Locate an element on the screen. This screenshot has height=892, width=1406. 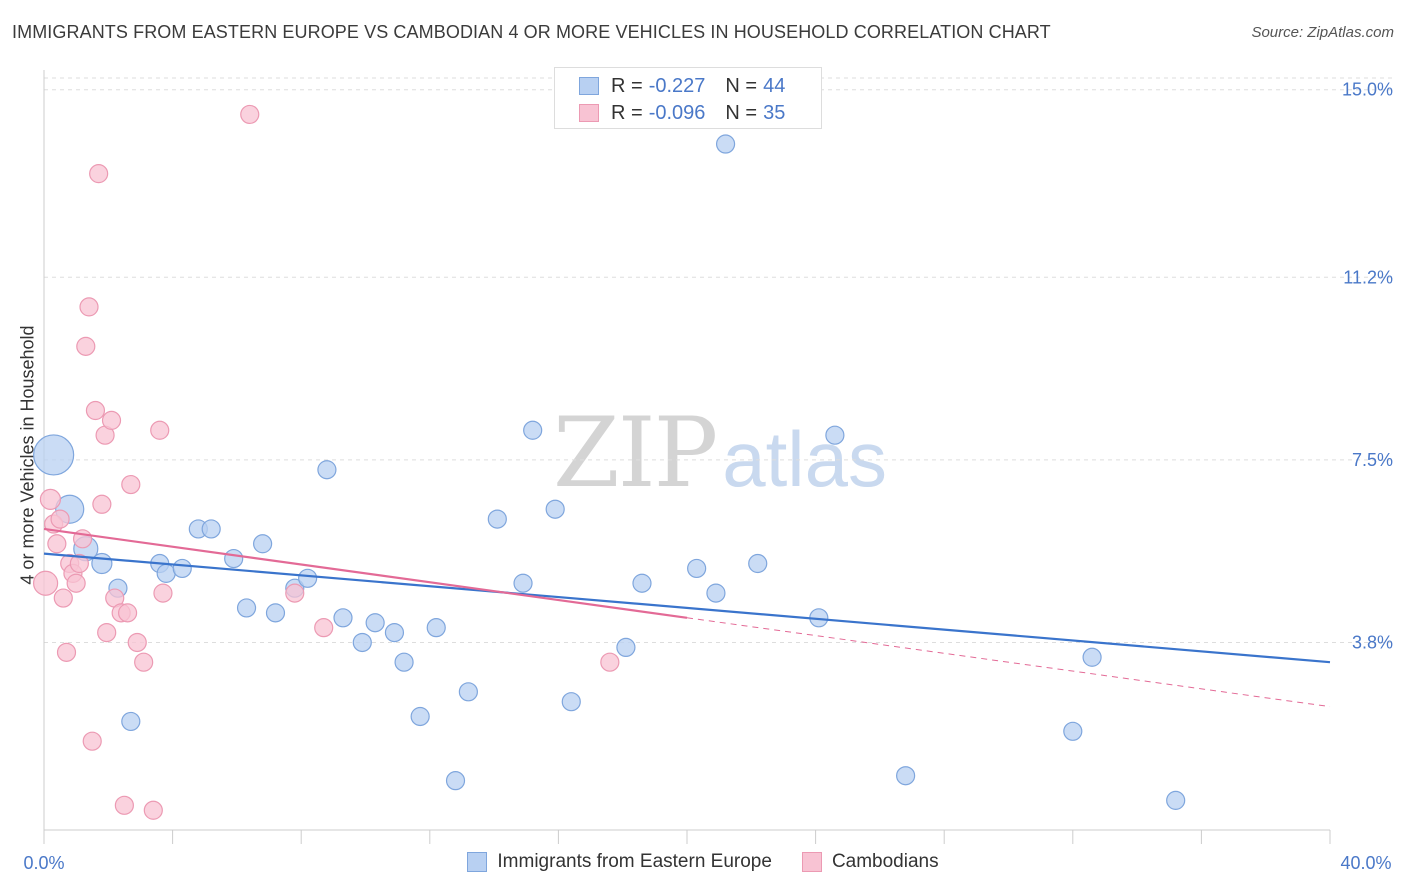
eastern-europe-trend-line is located at coordinates (687, 608).